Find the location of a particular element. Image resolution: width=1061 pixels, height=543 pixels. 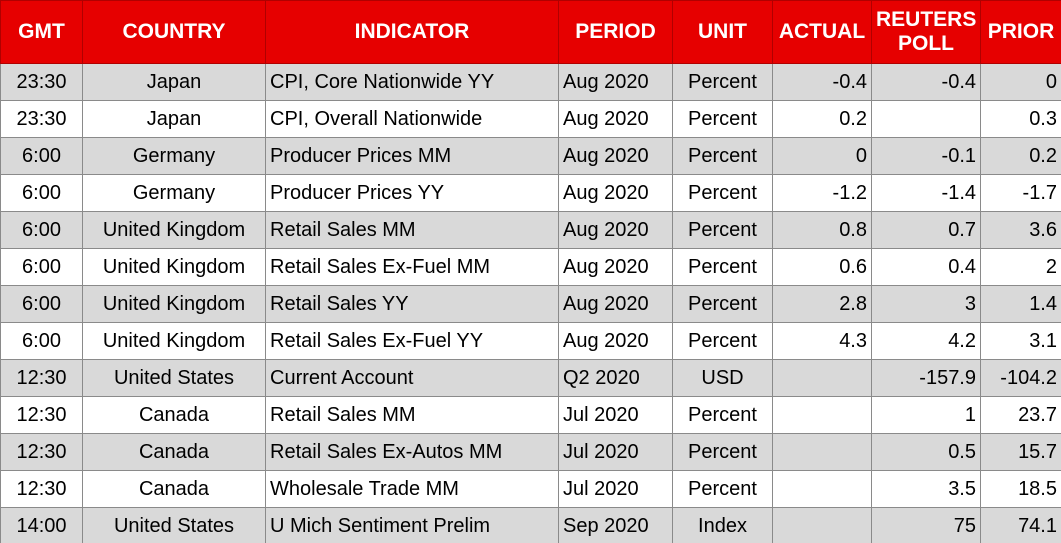

table-cell: 0.3 is located at coordinates (1020, 119).